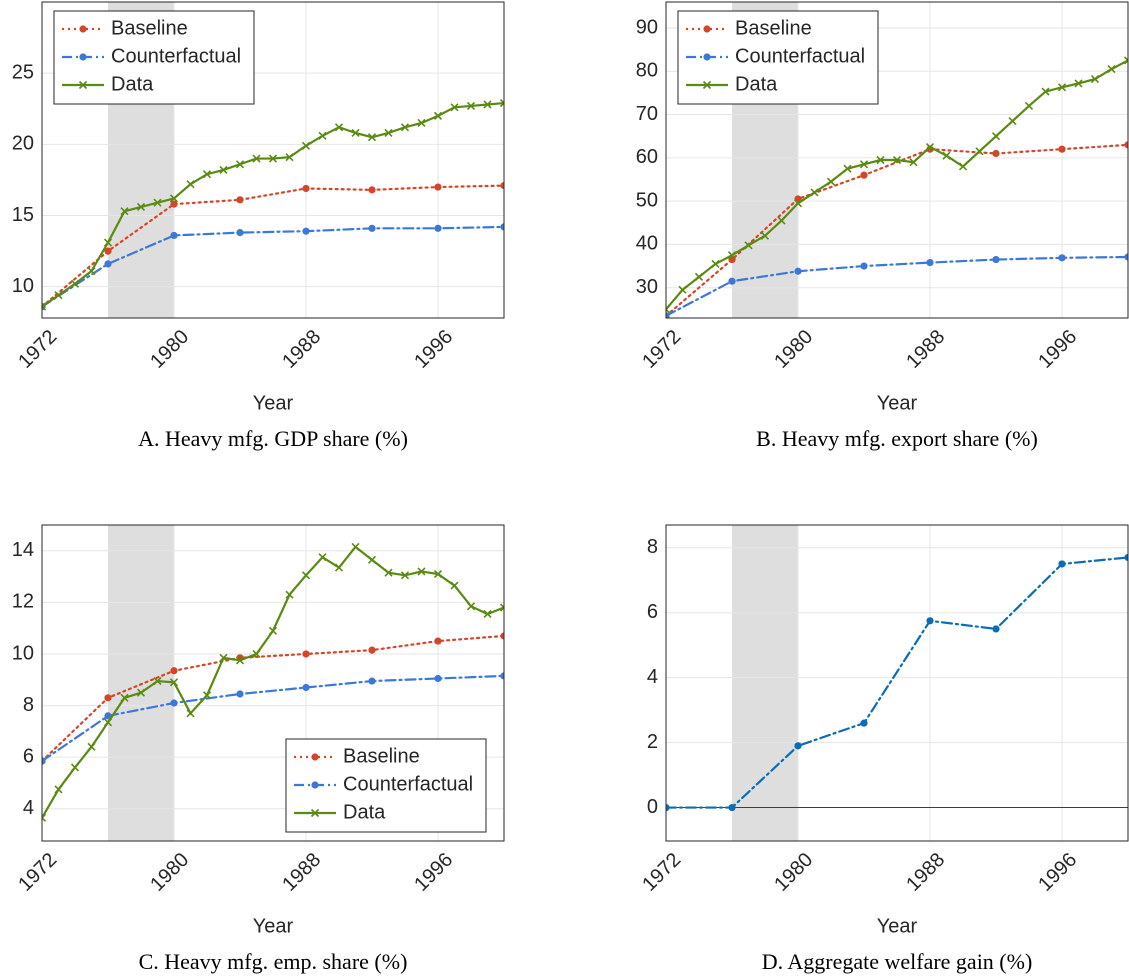  Describe the element at coordinates (154, 57) in the screenshot. I see `legend: Baseline Counterfactual Data` at that location.